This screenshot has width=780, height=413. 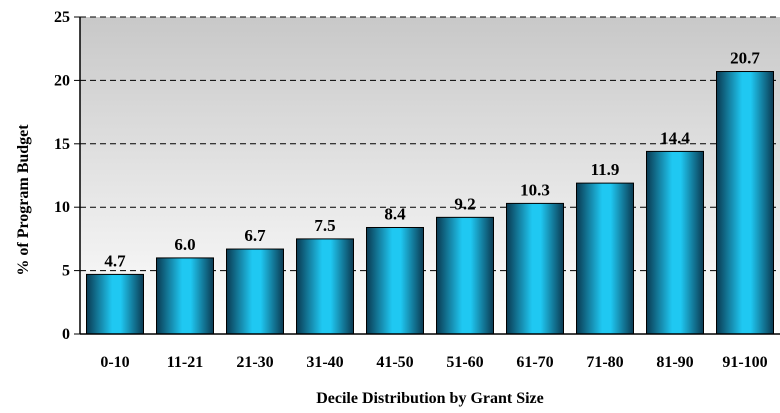 What do you see at coordinates (744, 362) in the screenshot?
I see `x-tick-label-91-100: 91-100` at bounding box center [744, 362].